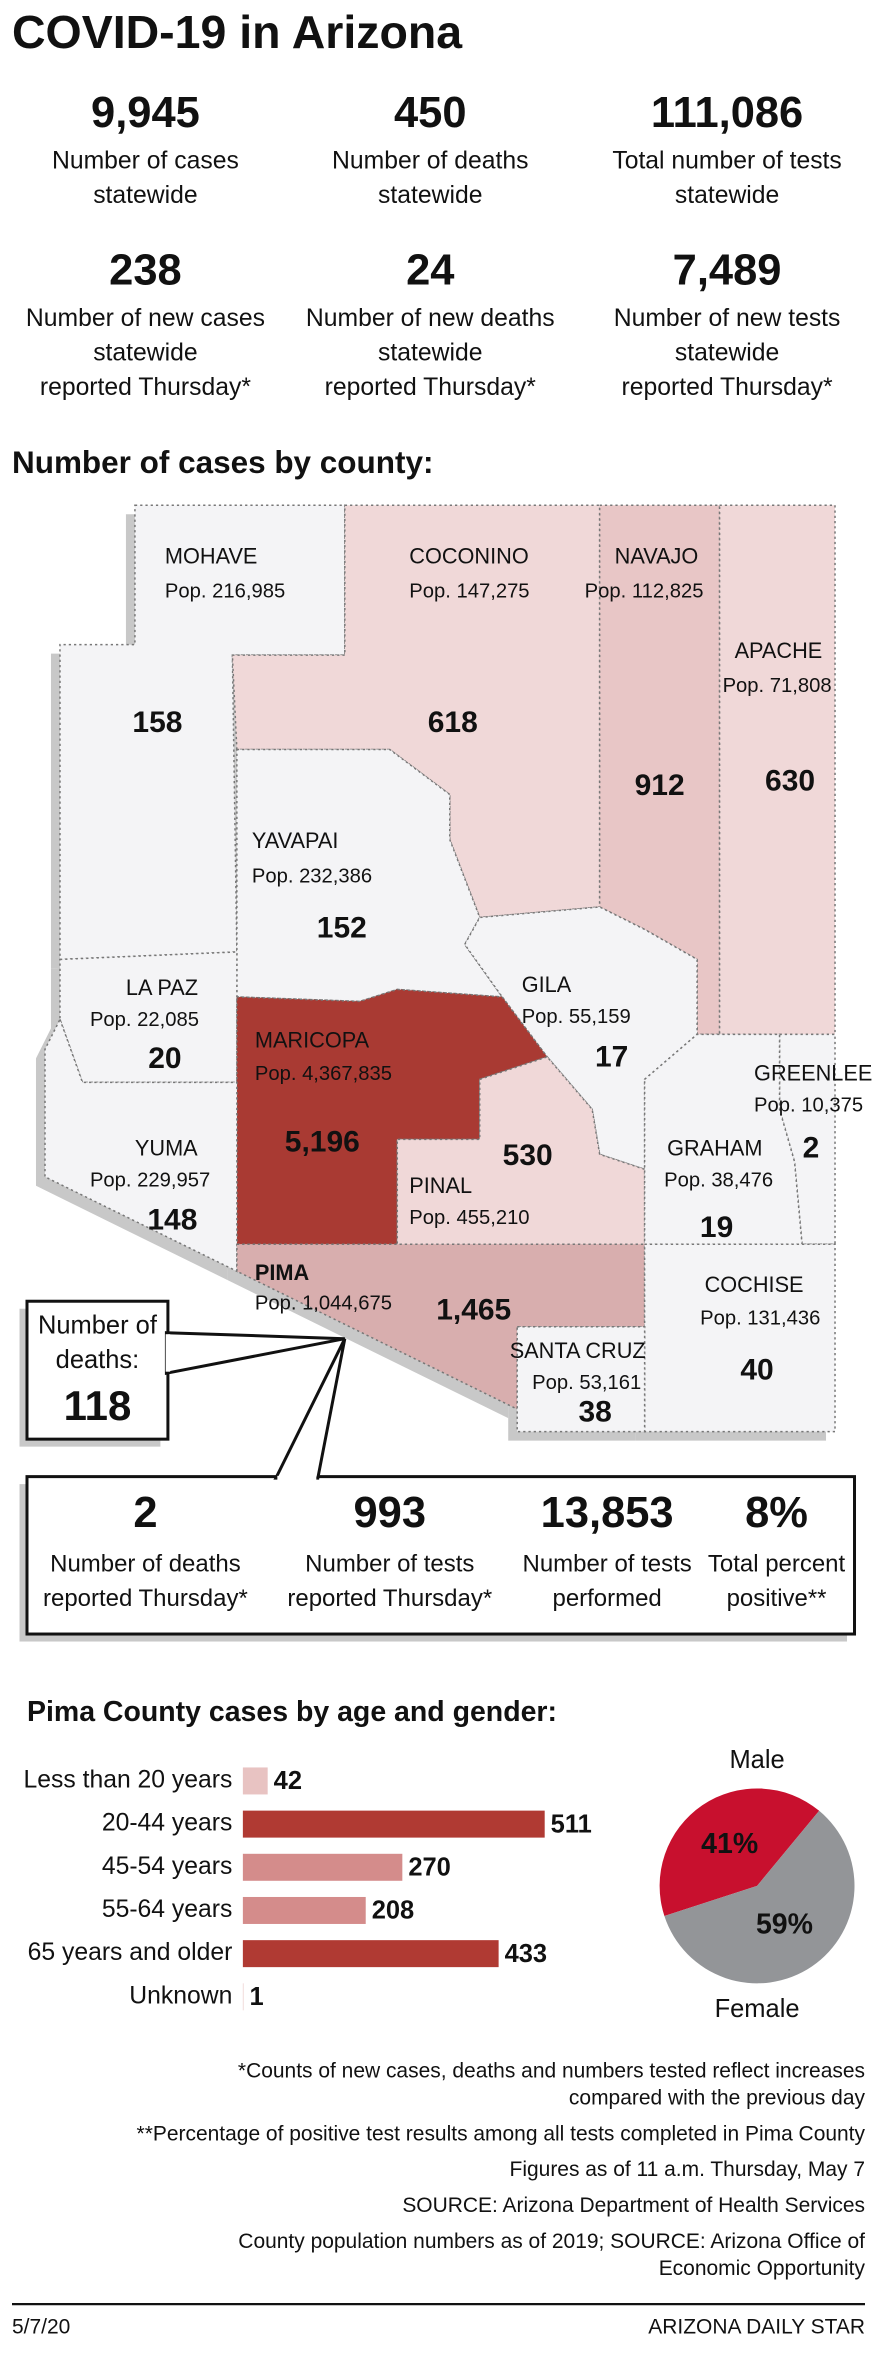 Image resolution: width=877 pixels, height=2359 pixels. What do you see at coordinates (718, 1181) in the screenshot?
I see `county-population: Pop. 38,476` at bounding box center [718, 1181].